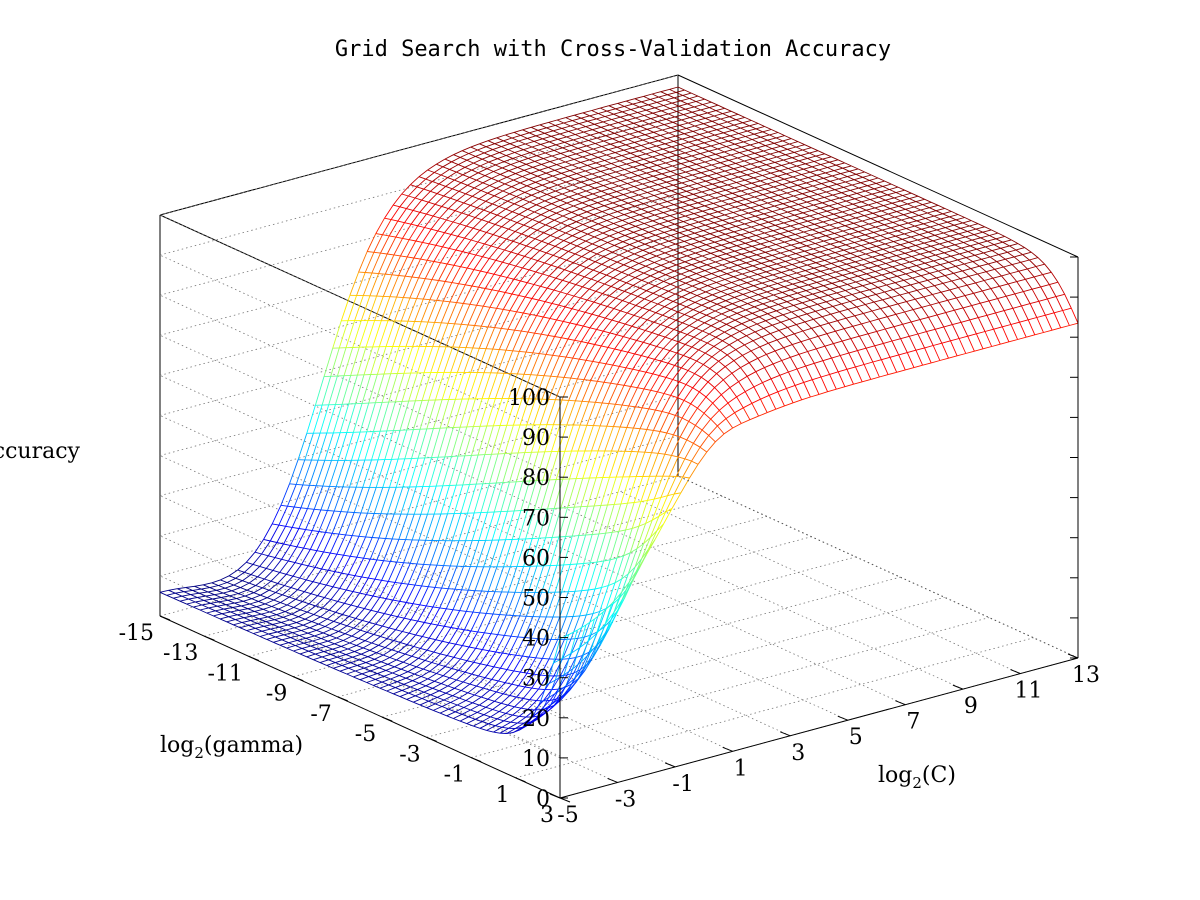  Describe the element at coordinates (360, 667) in the screenshot. I see `z-grid-line` at that location.